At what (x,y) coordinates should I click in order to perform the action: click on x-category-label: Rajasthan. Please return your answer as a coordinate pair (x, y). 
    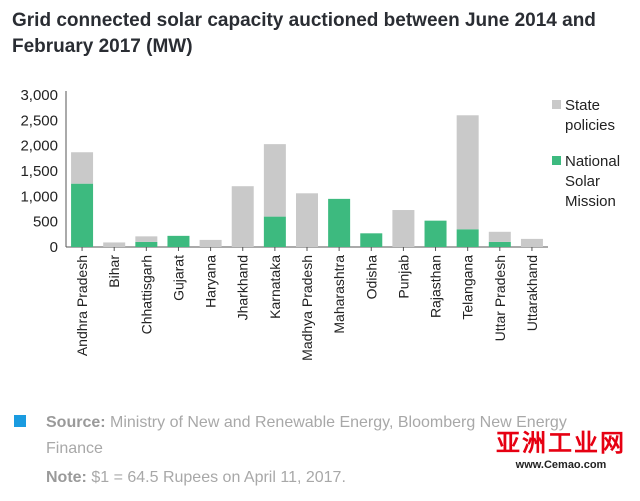
    Looking at the image, I should click on (436, 286).